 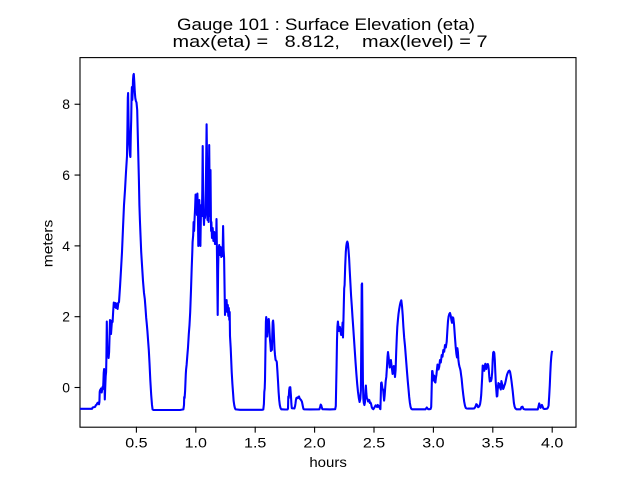 What do you see at coordinates (66, 317) in the screenshot?
I see `svg-text: 2` at bounding box center [66, 317].